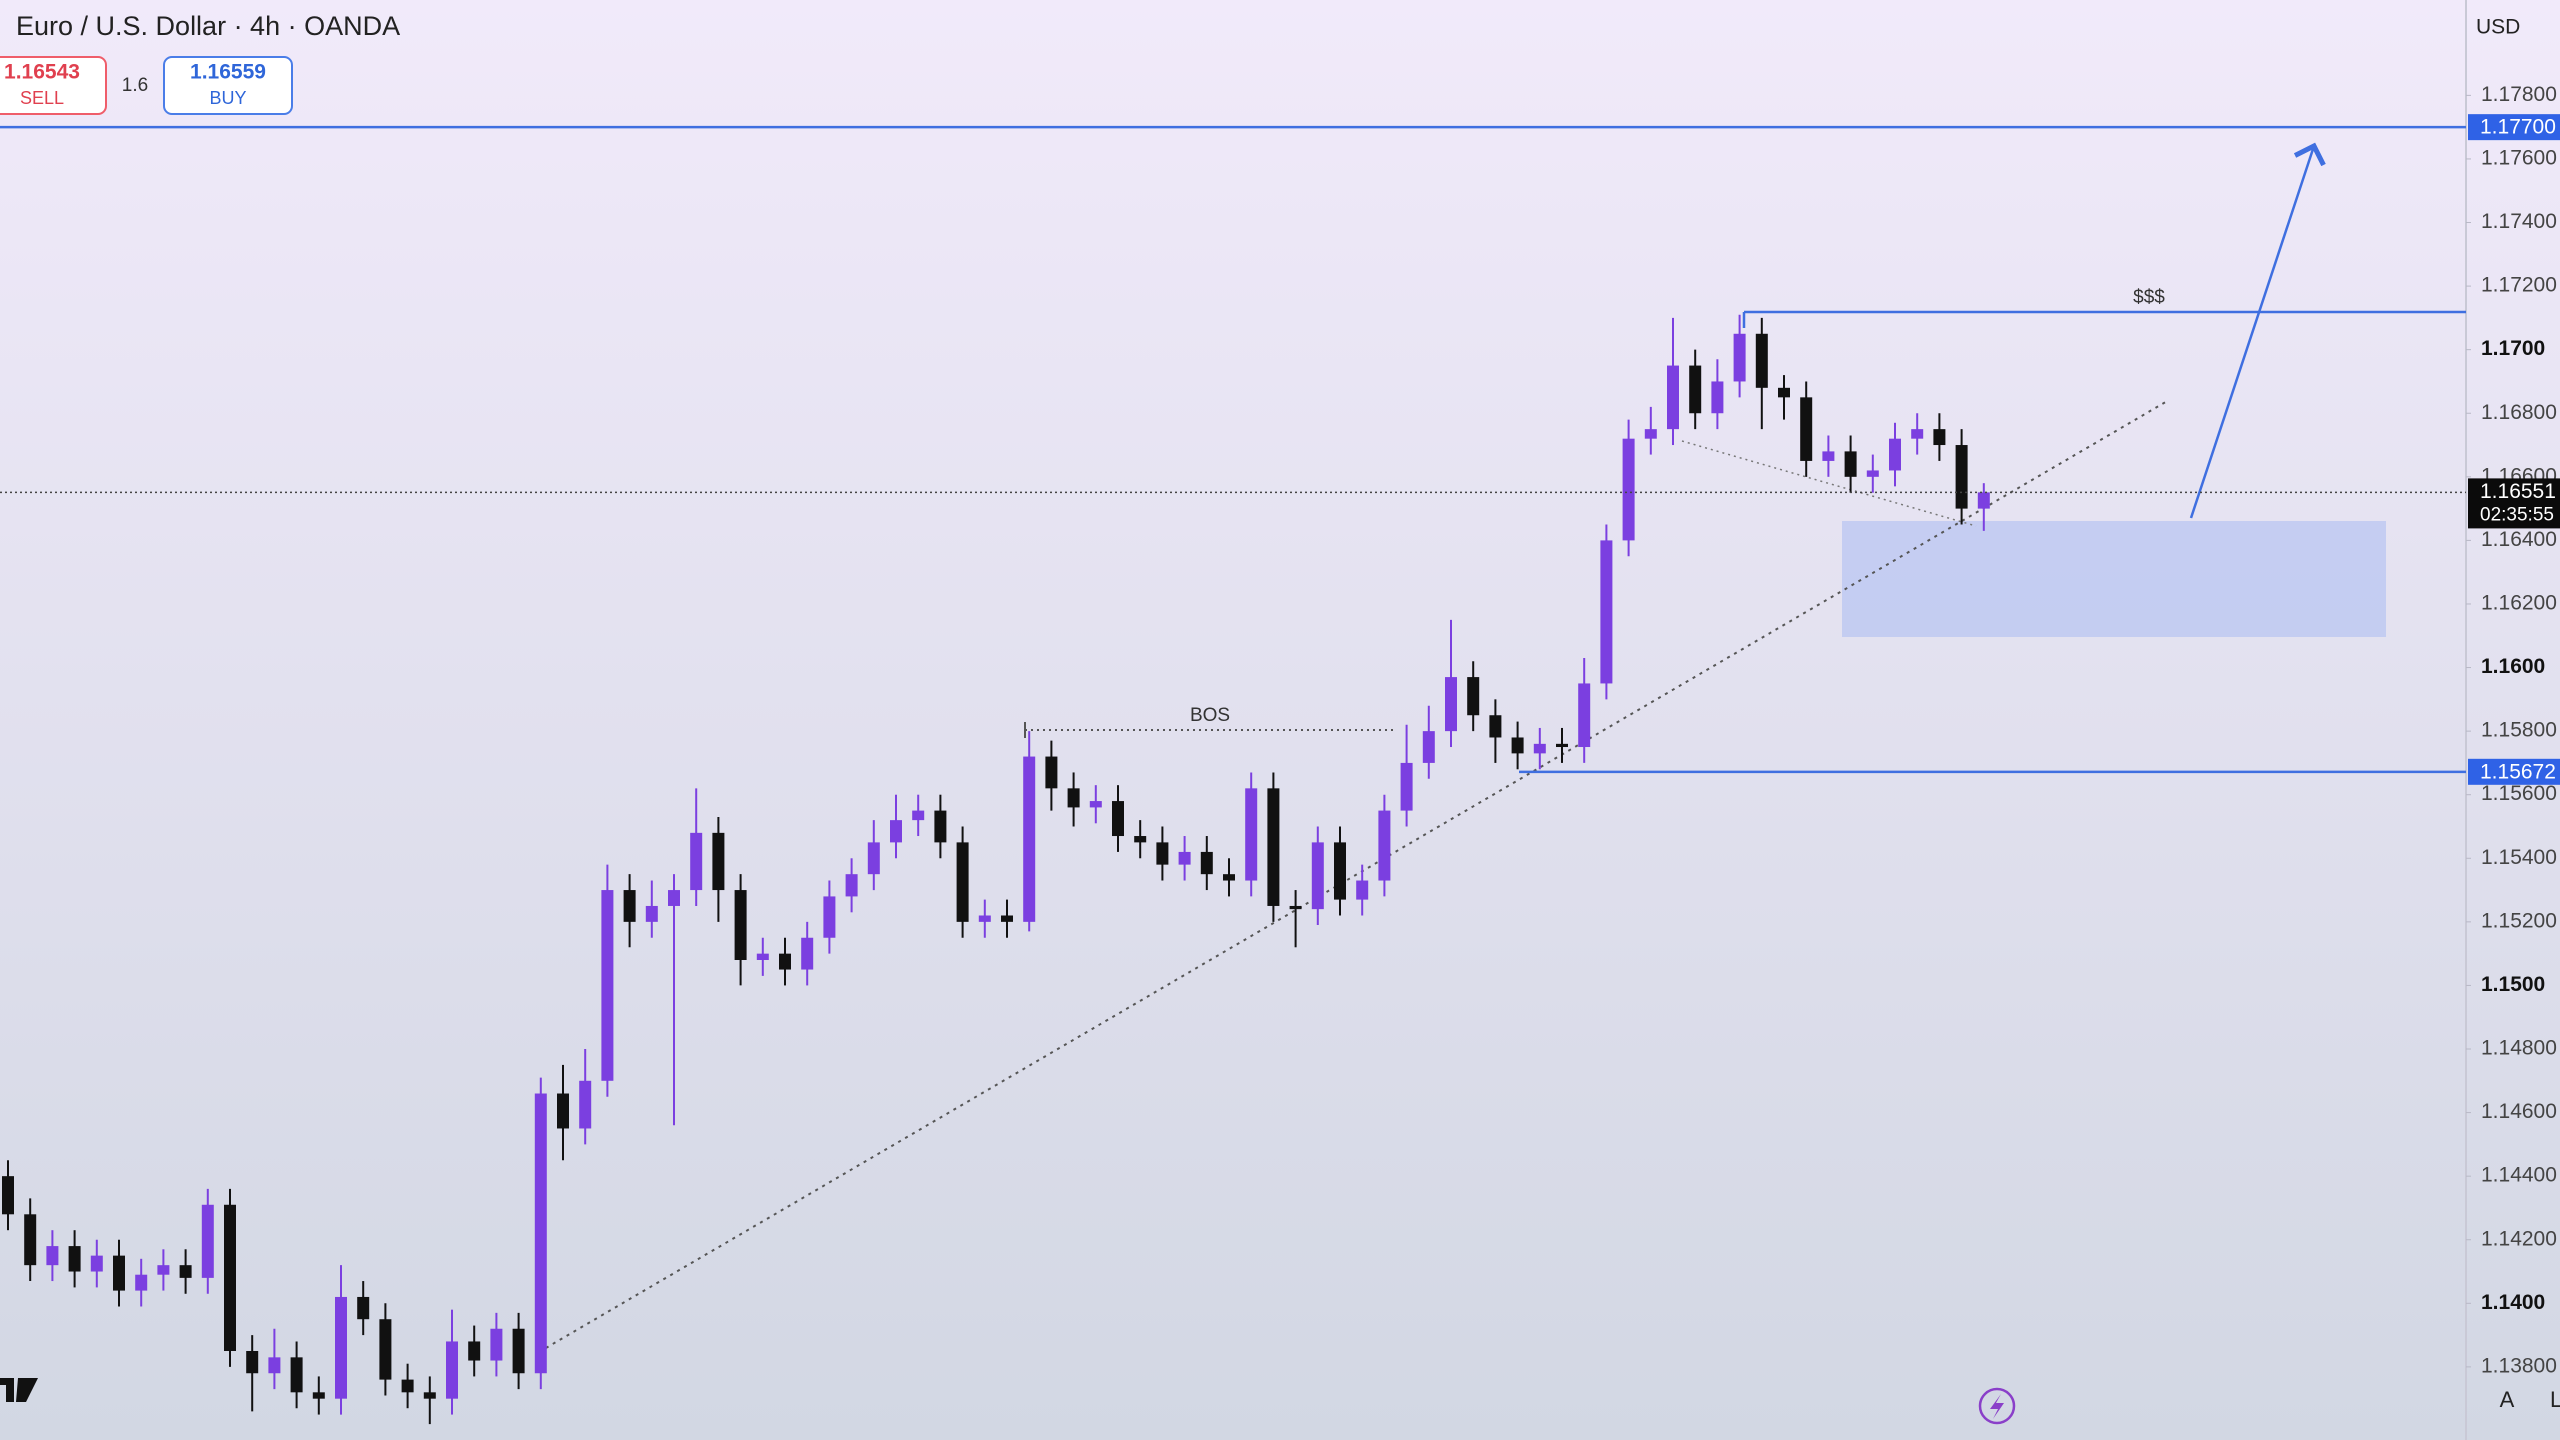 The image size is (2560, 1440). What do you see at coordinates (2519, 1048) in the screenshot?
I see `y-tick-label: 1.14800` at bounding box center [2519, 1048].